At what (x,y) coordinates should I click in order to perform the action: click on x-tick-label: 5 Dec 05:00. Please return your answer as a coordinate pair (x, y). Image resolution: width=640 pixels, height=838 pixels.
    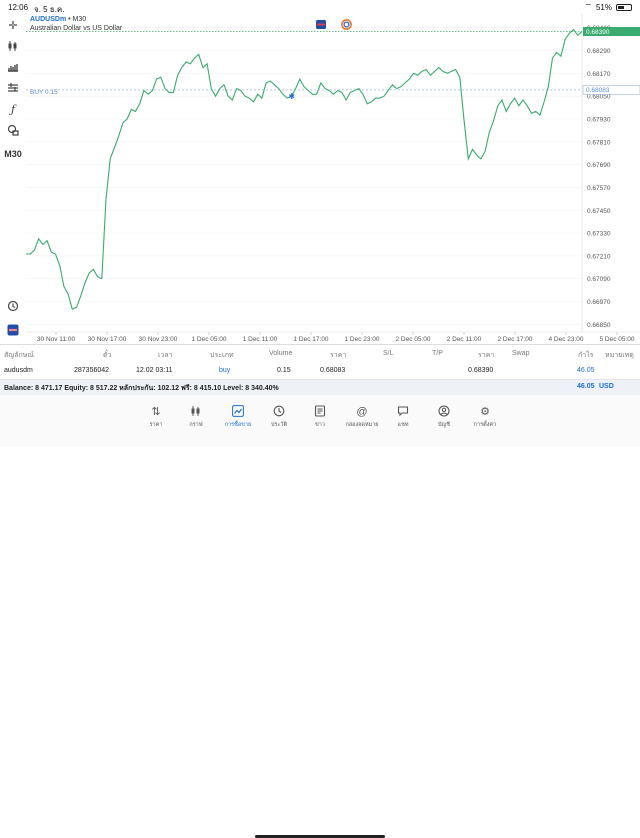
    Looking at the image, I should click on (616, 339).